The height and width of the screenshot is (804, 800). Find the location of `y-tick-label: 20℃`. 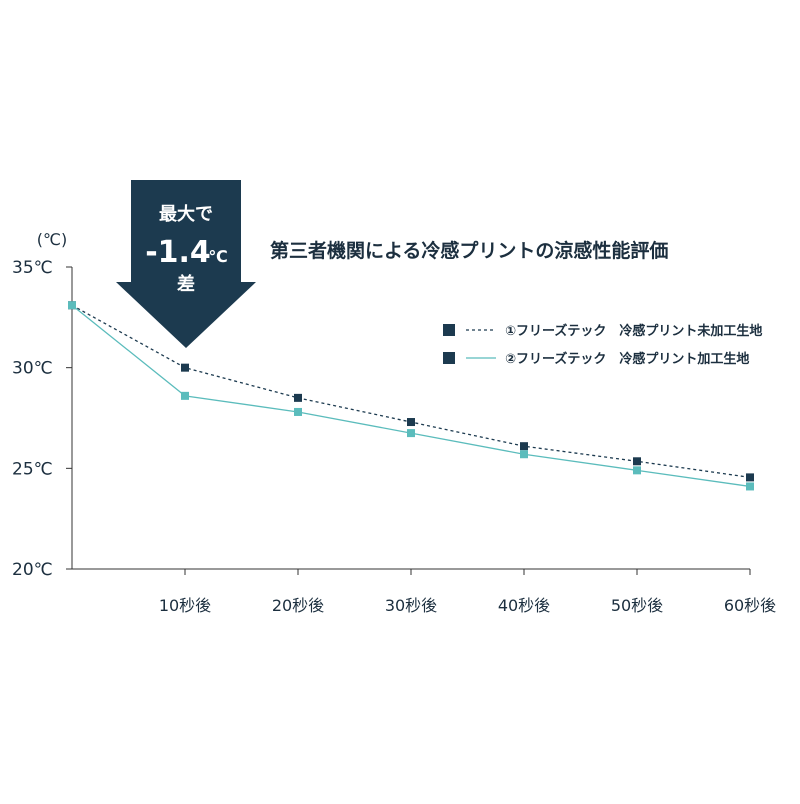

y-tick-label: 20℃ is located at coordinates (32, 570).